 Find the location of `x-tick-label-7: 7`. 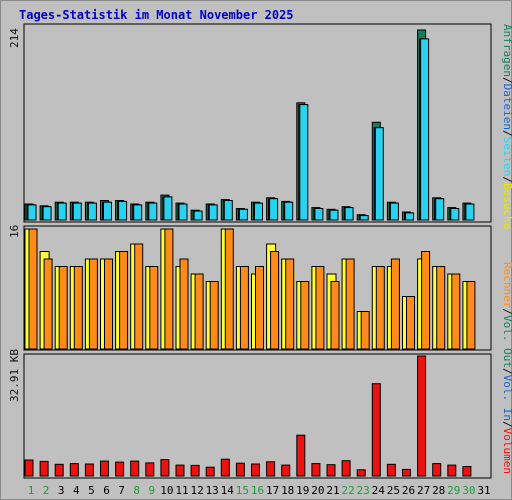

x-tick-label-7: 7 is located at coordinates (121, 490).